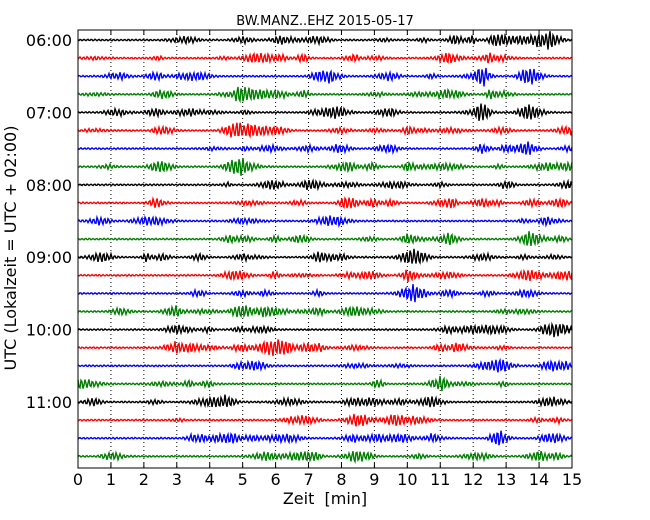 The height and width of the screenshot is (520, 650). What do you see at coordinates (144, 479) in the screenshot?
I see `x-tick-label: 2` at bounding box center [144, 479].